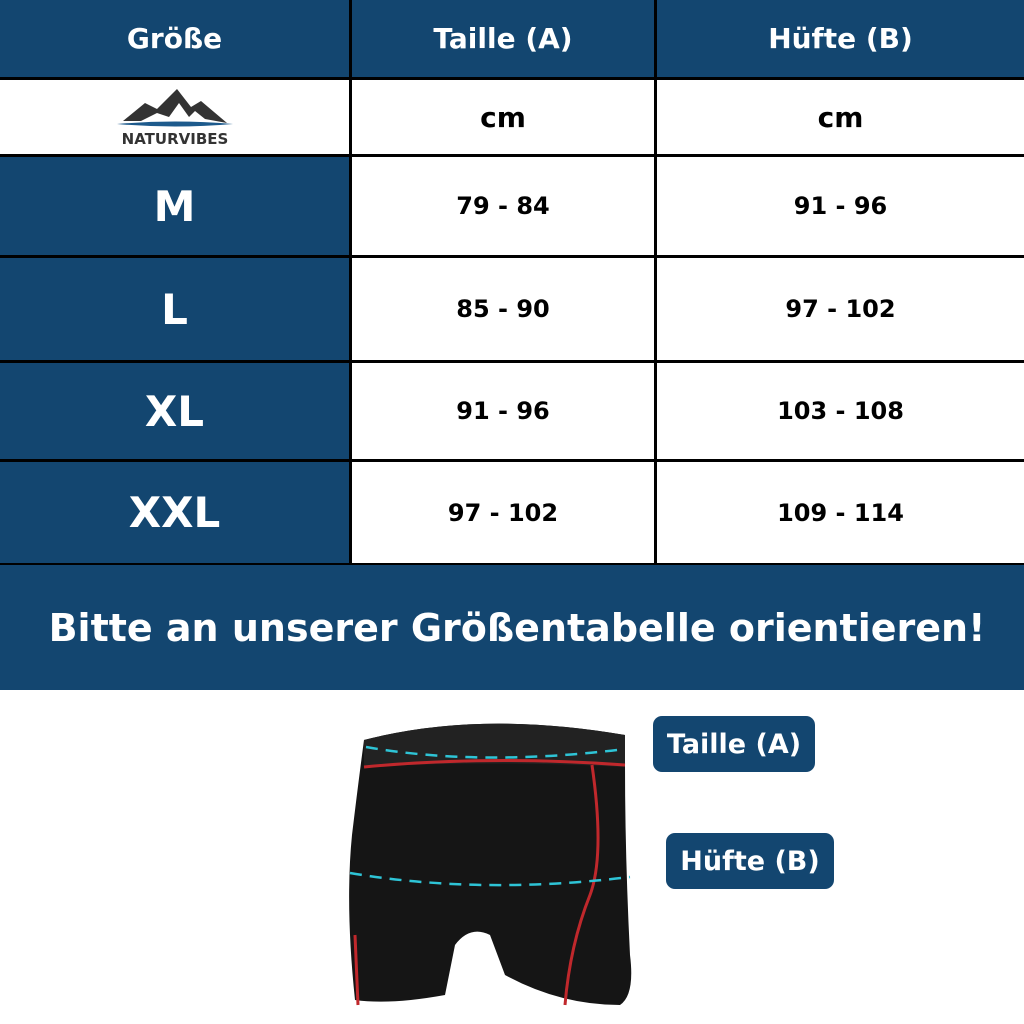 Image resolution: width=1024 pixels, height=1024 pixels. Describe the element at coordinates (490, 864) in the screenshot. I see `shorts-image` at that location.